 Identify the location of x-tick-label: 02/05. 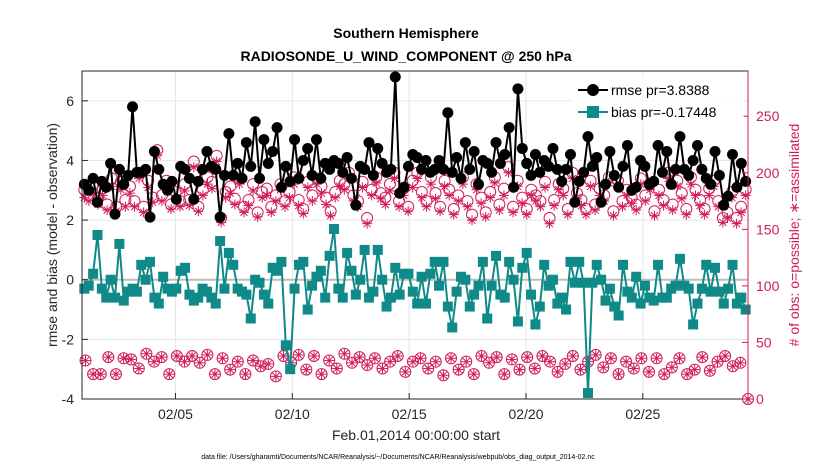
(175, 414).